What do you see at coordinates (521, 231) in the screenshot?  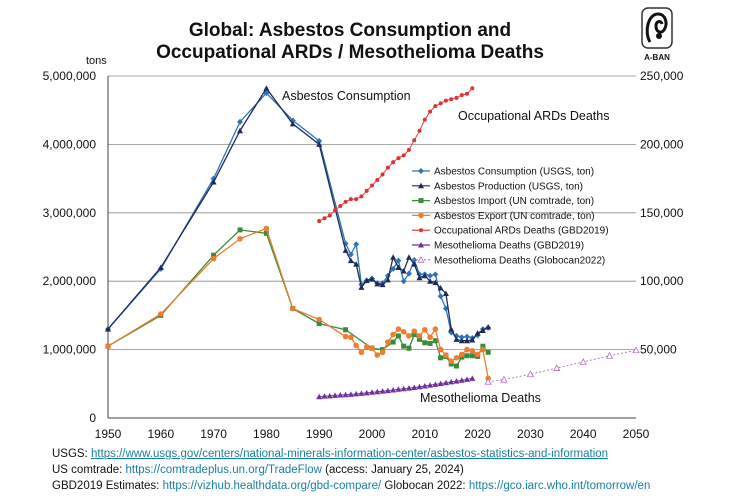 I see `legend-label: Occupational ARDs Deaths (GBD2019)` at bounding box center [521, 231].